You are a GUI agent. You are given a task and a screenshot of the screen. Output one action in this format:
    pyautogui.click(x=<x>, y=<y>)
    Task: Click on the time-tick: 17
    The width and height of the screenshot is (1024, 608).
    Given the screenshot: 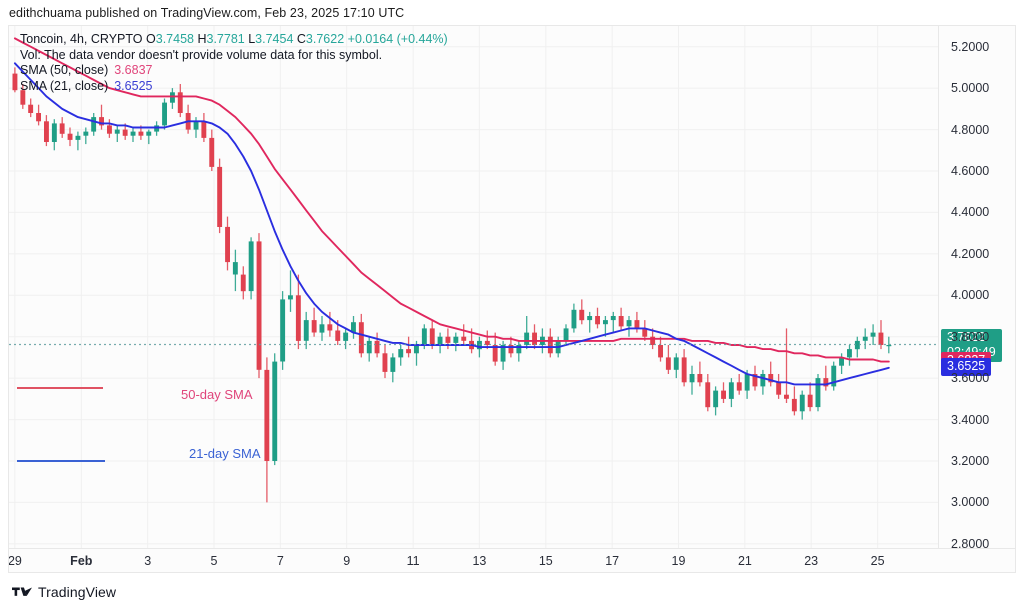 What is the action you would take?
    pyautogui.click(x=612, y=561)
    